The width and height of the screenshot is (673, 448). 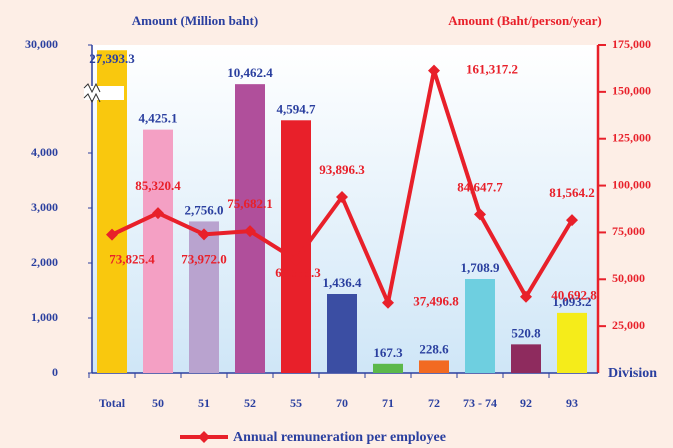 I want to click on bar-value-label: 228.6, so click(x=434, y=348).